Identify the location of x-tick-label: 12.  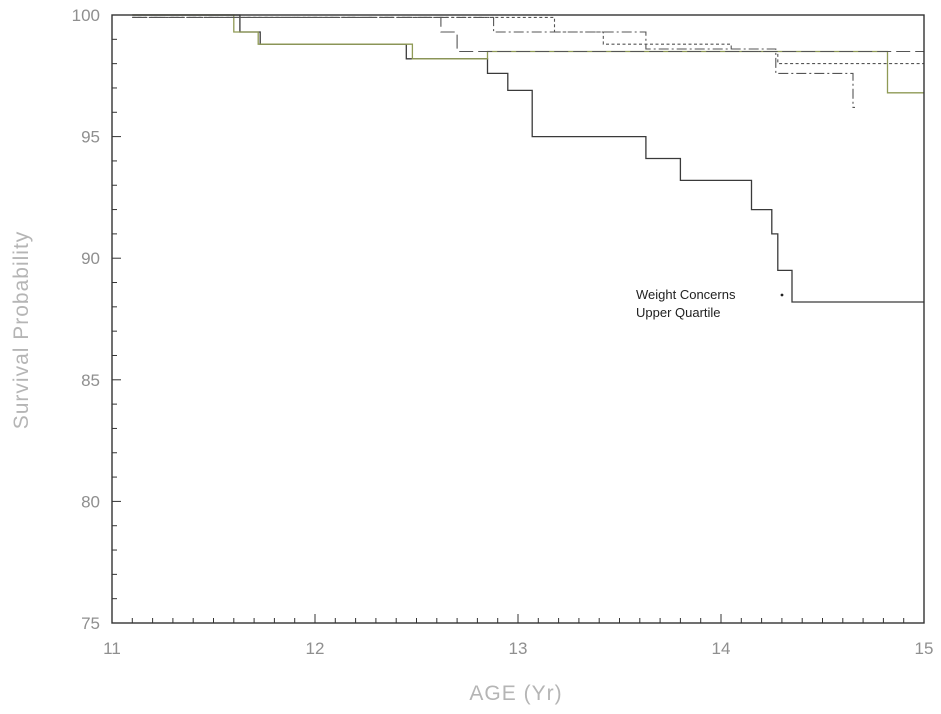
(315, 648).